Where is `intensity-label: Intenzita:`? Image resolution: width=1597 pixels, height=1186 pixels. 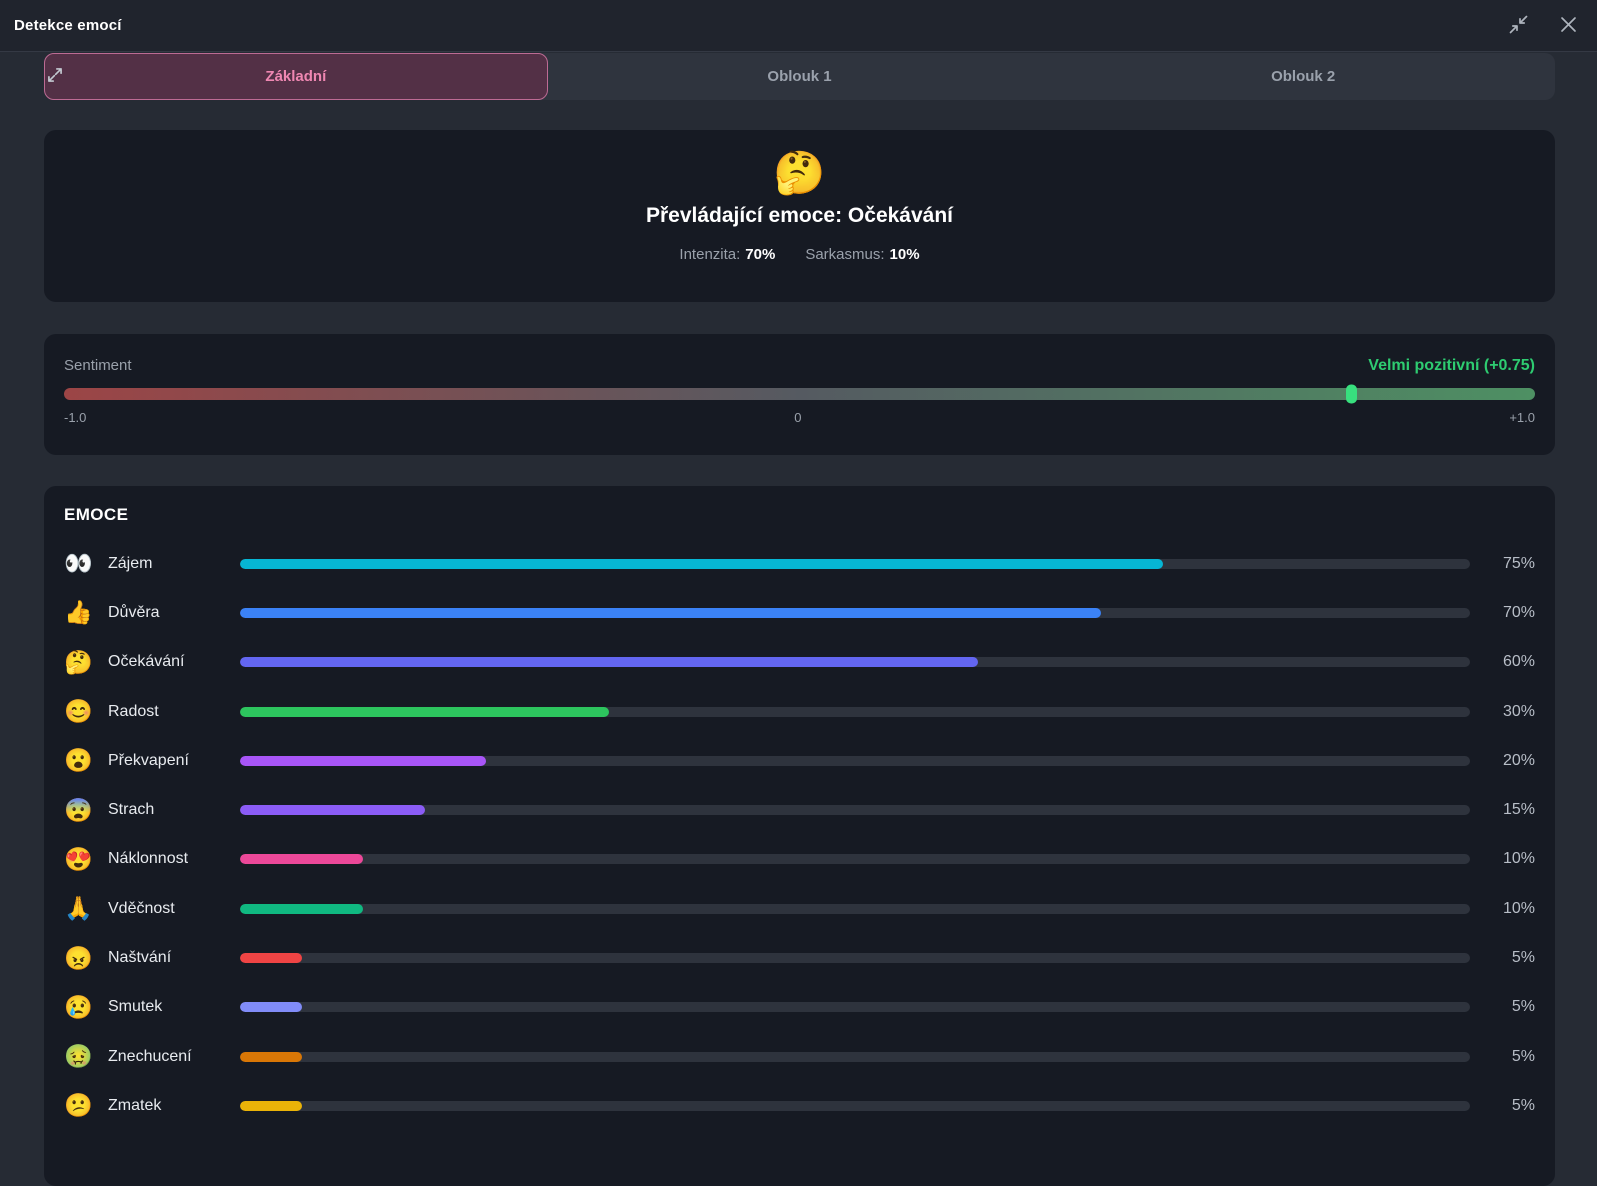 intensity-label: Intenzita: is located at coordinates (710, 254).